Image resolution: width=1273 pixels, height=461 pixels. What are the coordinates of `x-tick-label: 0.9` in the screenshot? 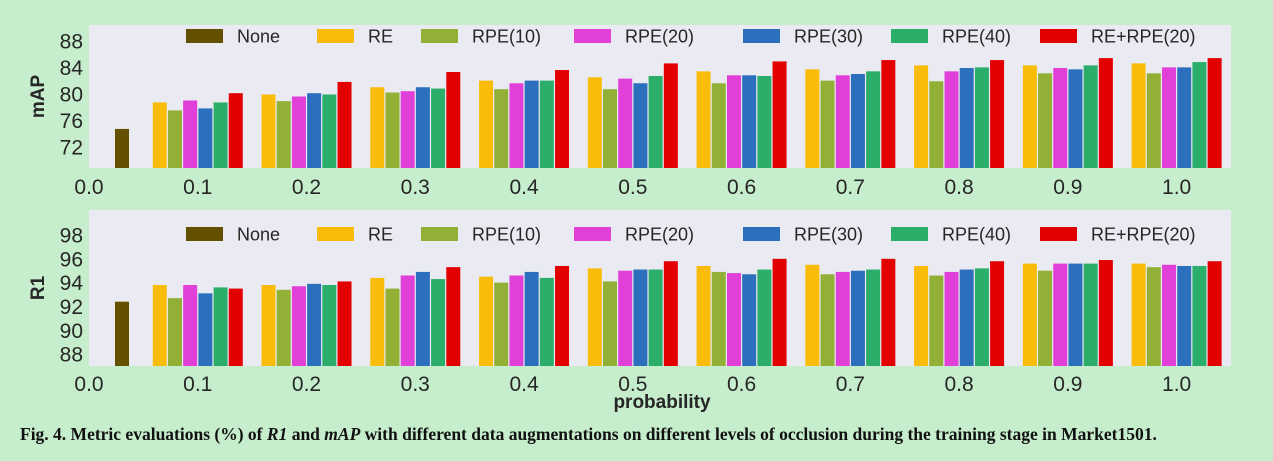 It's located at (1067, 187).